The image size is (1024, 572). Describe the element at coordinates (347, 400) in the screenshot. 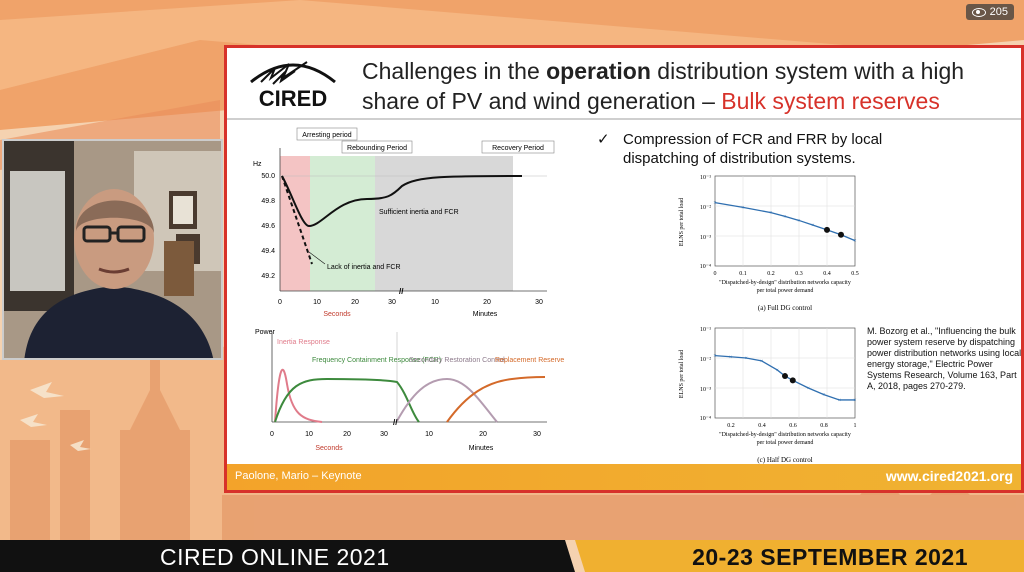

I see `fcr-curve` at that location.